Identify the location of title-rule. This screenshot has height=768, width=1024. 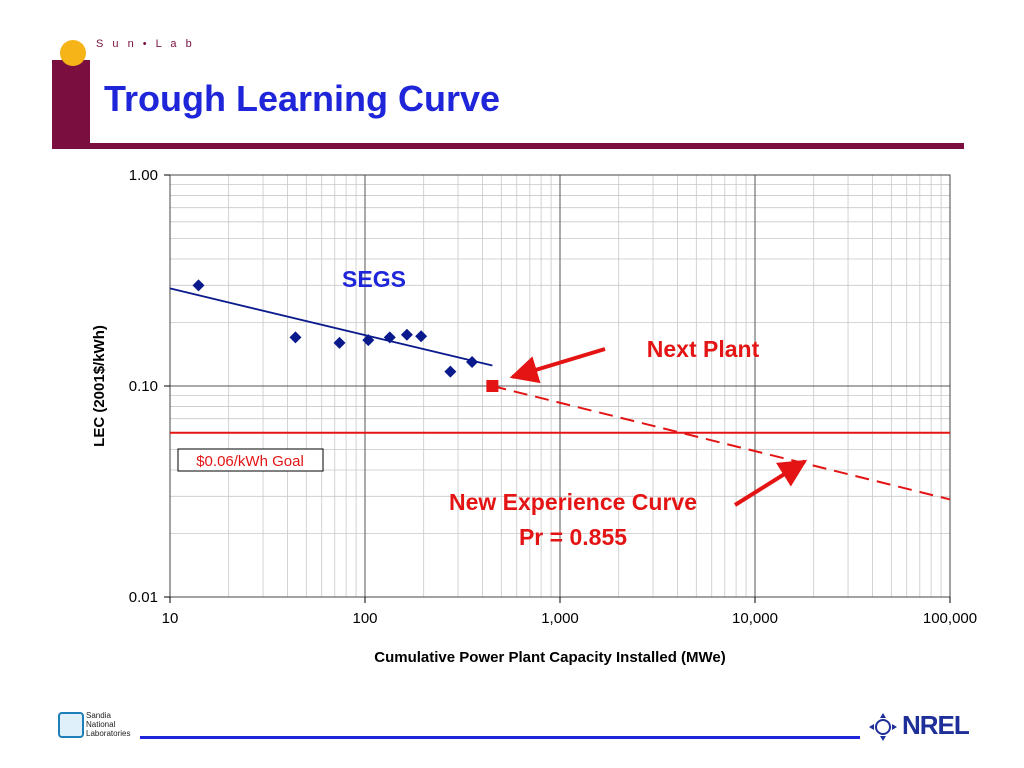
(508, 146).